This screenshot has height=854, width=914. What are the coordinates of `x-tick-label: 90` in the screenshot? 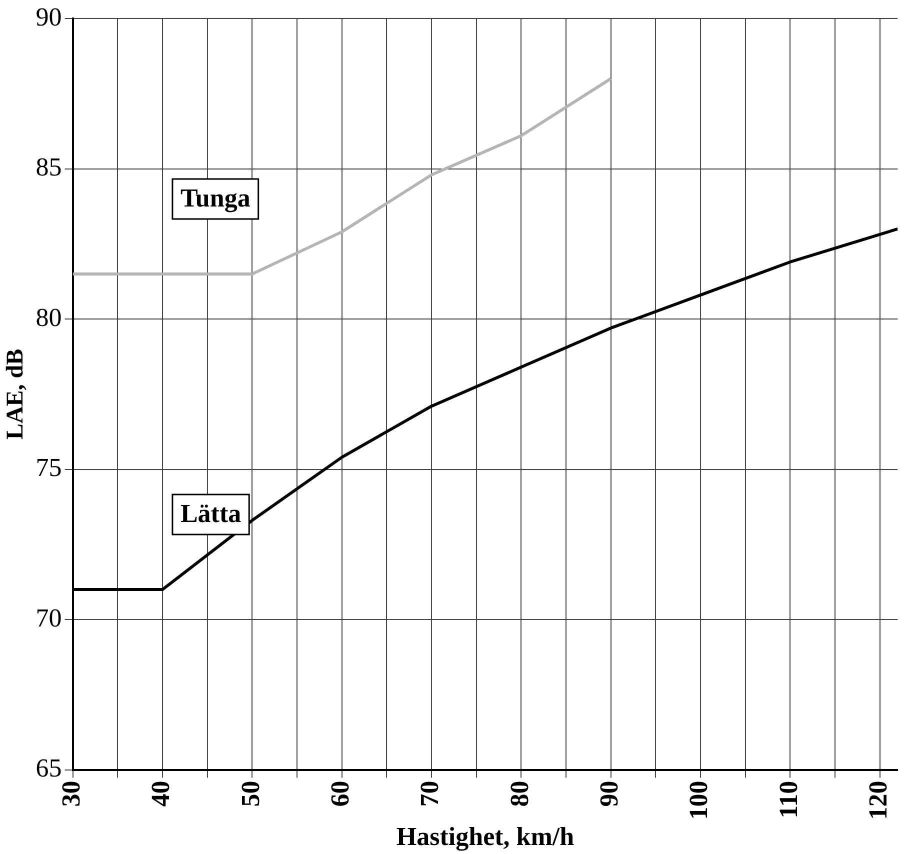 It's located at (609, 793).